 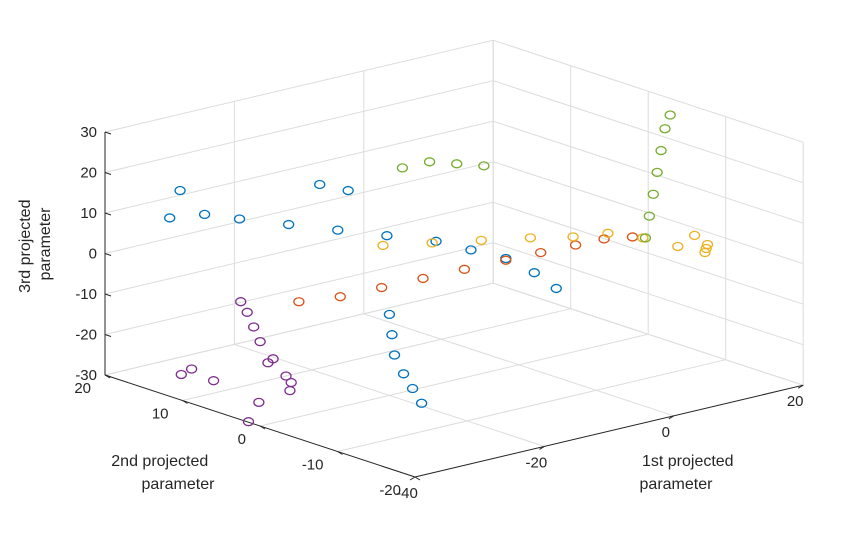 What do you see at coordinates (242, 439) in the screenshot?
I see `y-tick-label: 0` at bounding box center [242, 439].